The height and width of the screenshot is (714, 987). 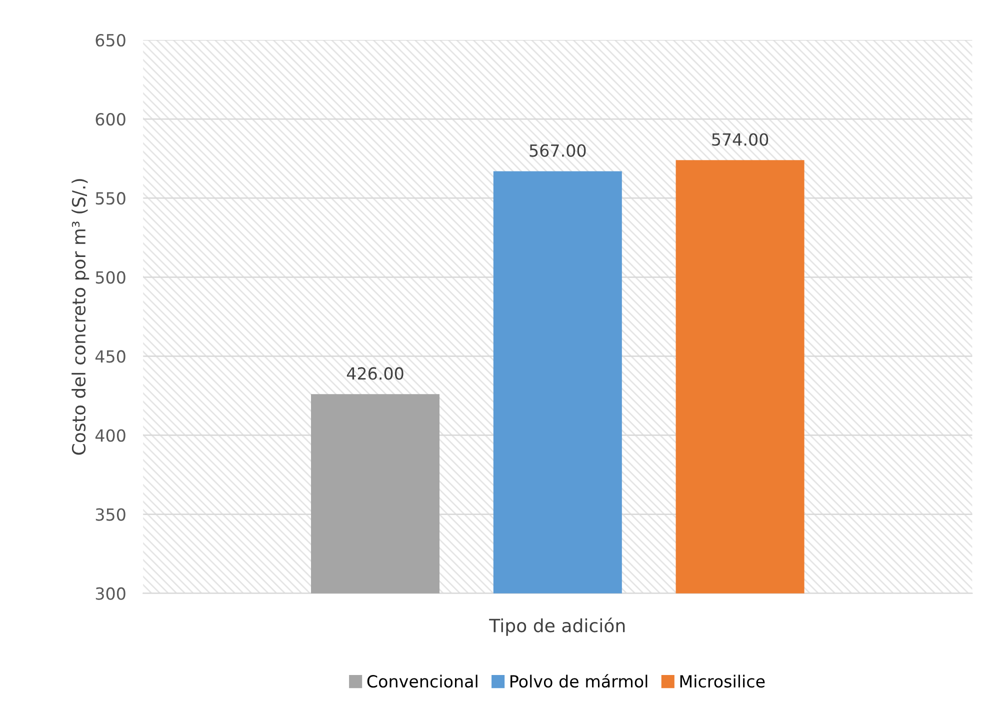 I want to click on y-axis-title: Costo del concreto por m³ (S/.), so click(x=81, y=317).